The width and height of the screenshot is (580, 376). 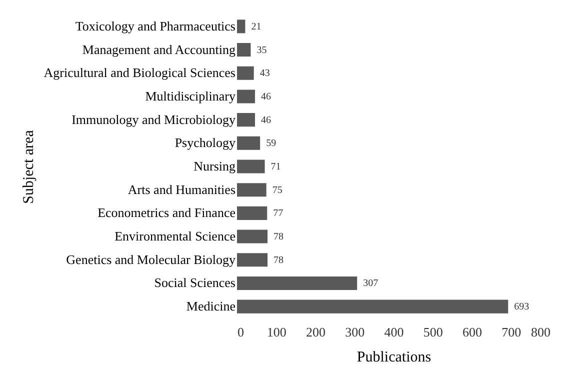 I want to click on y-tick-label: Psychology, so click(x=205, y=142).